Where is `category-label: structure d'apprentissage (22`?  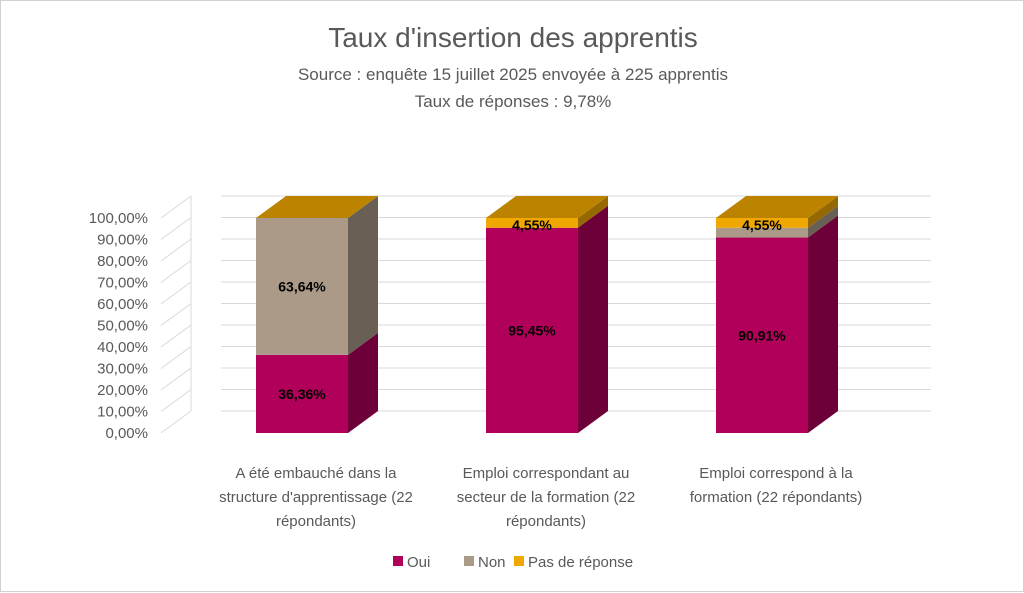 category-label: structure d'apprentissage (22 is located at coordinates (316, 497).